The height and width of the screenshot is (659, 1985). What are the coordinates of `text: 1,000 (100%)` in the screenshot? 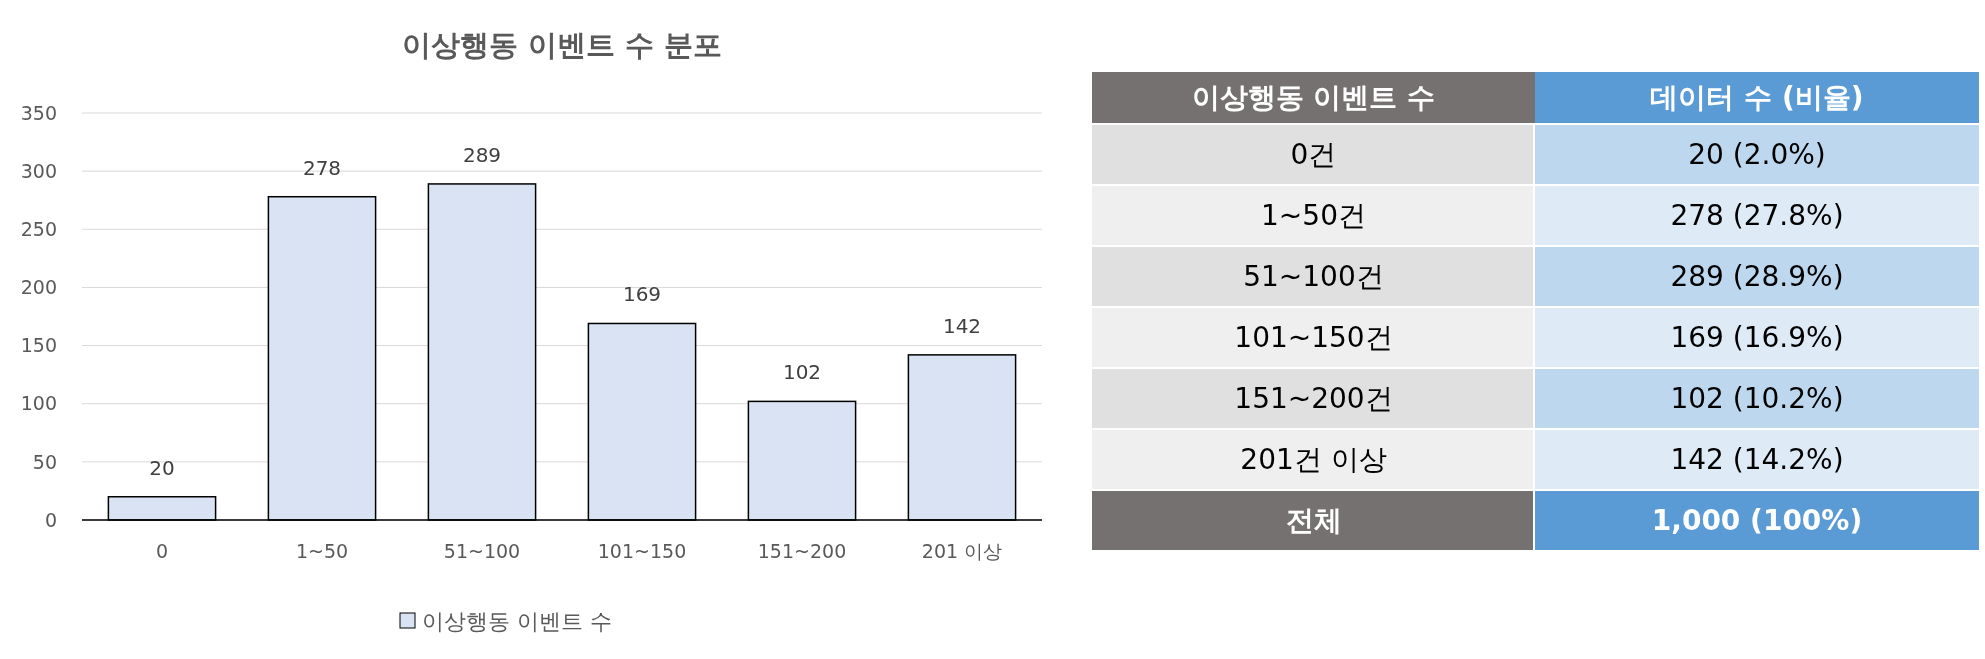 It's located at (1757, 521).